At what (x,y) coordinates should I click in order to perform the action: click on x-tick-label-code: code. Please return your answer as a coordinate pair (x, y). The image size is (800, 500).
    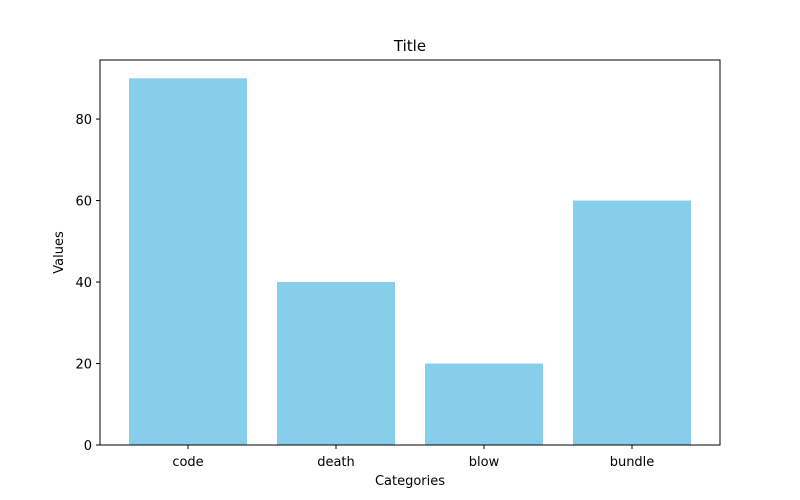
    Looking at the image, I should click on (187, 462).